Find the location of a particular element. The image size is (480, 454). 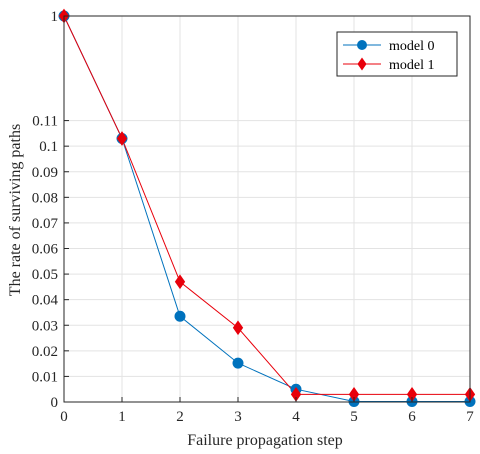

y-tick-label: 1 is located at coordinates (55, 17).